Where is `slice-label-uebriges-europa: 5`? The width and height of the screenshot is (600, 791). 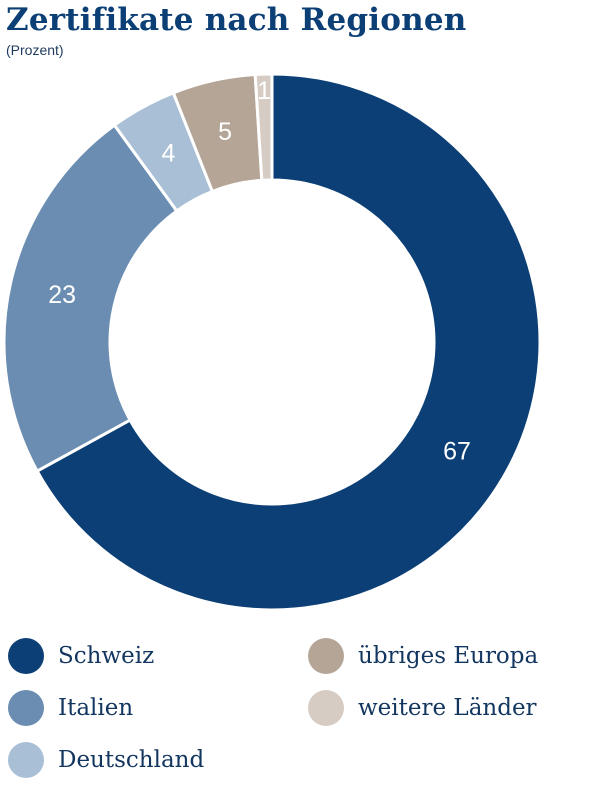 slice-label-uebriges-europa: 5 is located at coordinates (225, 132).